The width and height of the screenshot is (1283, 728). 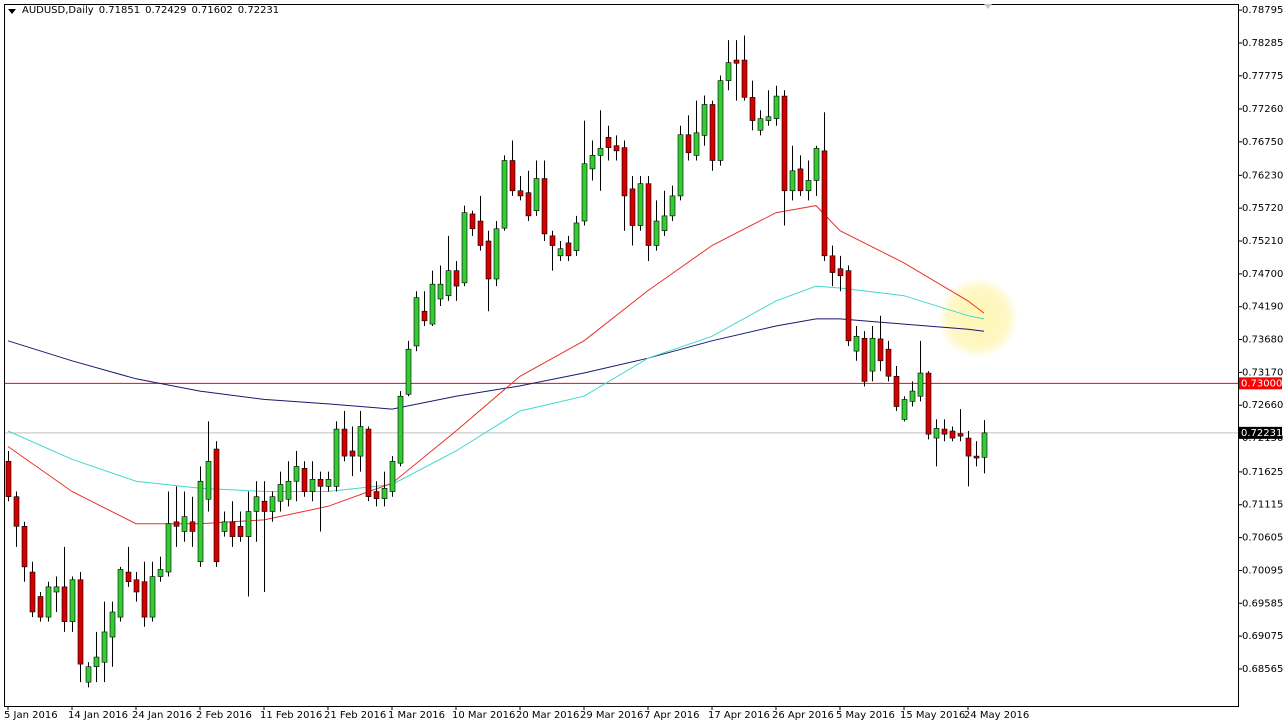 What do you see at coordinates (1262, 43) in the screenshot?
I see `y-tick-label: 0.78285` at bounding box center [1262, 43].